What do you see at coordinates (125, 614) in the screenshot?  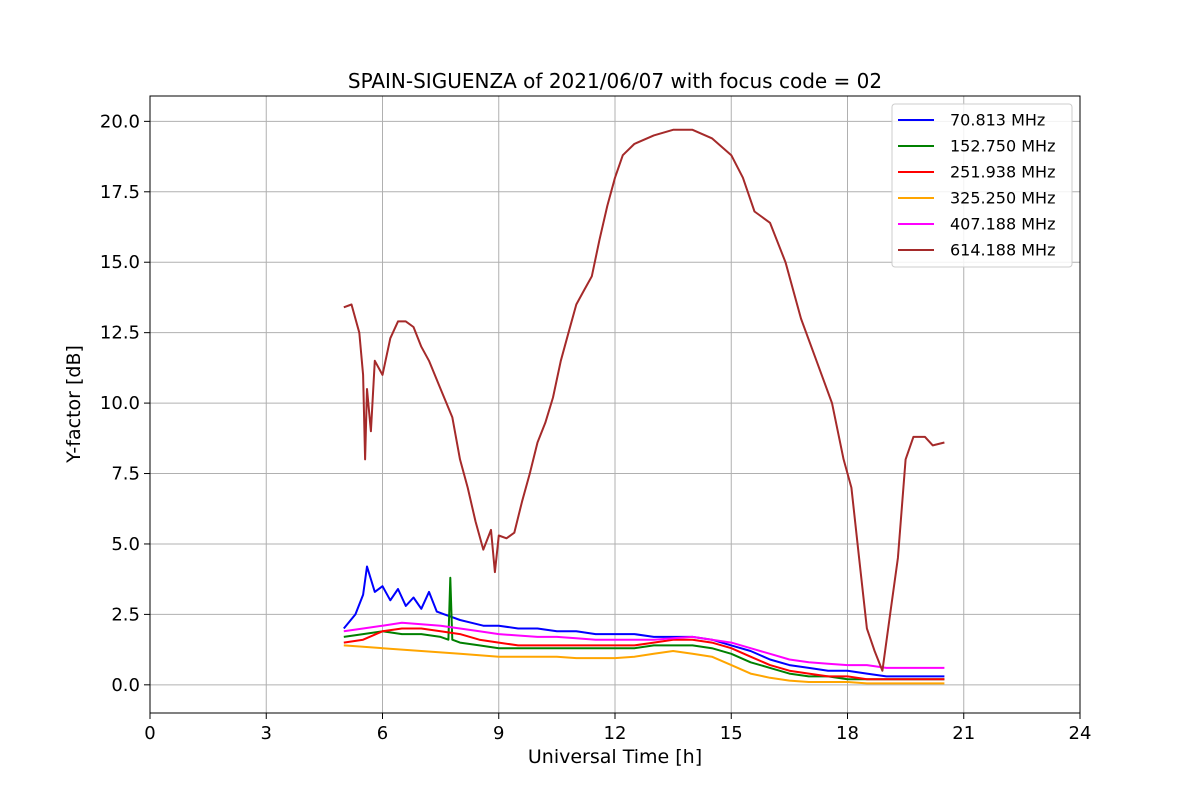 I see `y-tick-label: 2.5` at bounding box center [125, 614].